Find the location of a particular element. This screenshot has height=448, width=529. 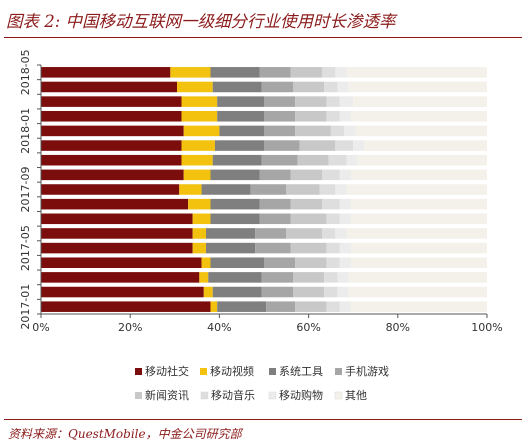

y-tick-label: 2017-01 is located at coordinates (25, 307).